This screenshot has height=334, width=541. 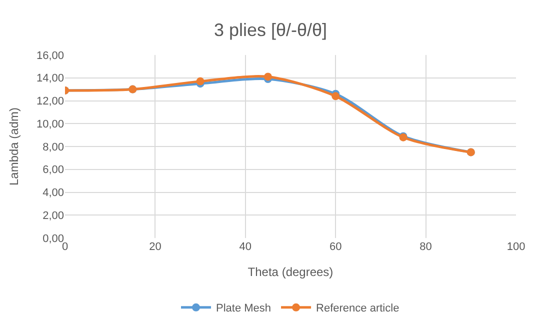 I want to click on y-tick-label: 0,00, so click(x=53, y=238).